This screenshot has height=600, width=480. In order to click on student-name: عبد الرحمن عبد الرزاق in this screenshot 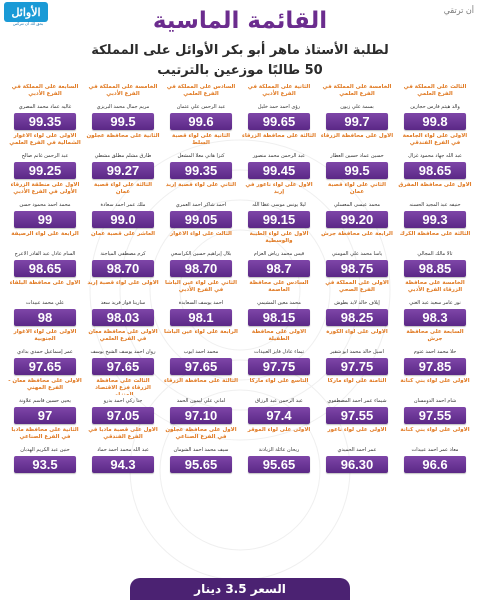, I will do `click(279, 400)`.